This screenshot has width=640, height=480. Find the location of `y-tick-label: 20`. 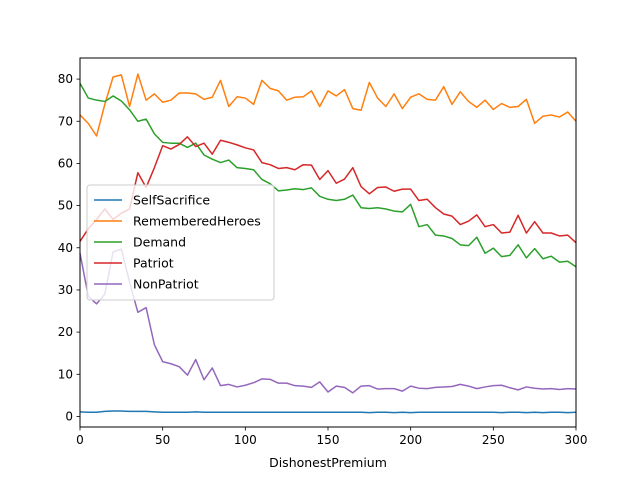

y-tick-label: 20 is located at coordinates (65, 332).